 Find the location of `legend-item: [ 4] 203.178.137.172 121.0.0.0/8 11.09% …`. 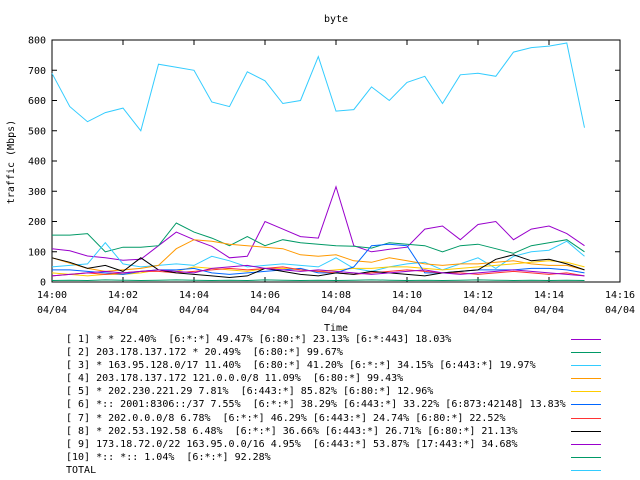

legend-item: [ 4] 203.178.137.172 121.0.0.0/8 11.09% … is located at coordinates (346, 378).